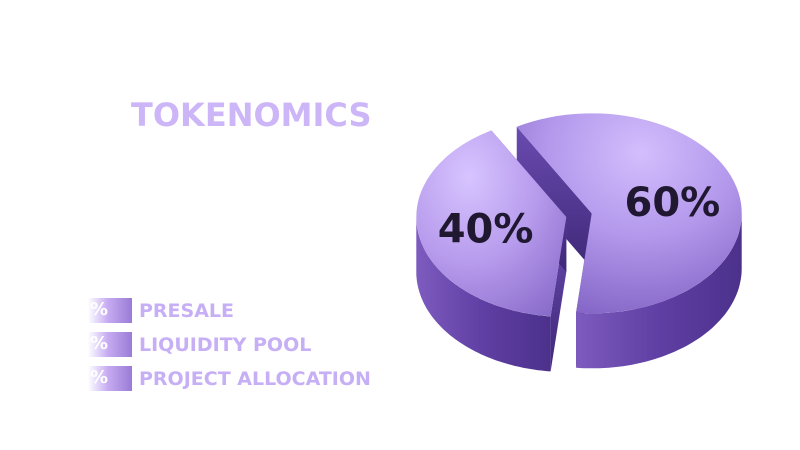 This screenshot has height=450, width=800. I want to click on pie-slice-label: 60%, so click(673, 203).